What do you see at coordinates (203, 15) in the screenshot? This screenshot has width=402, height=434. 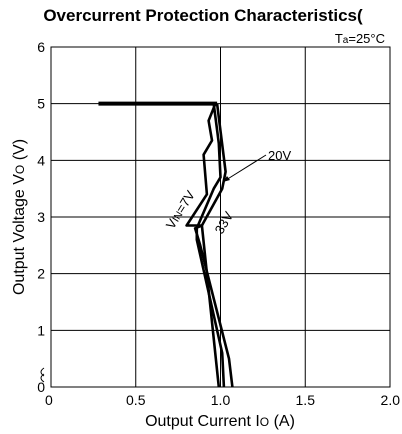 I see `chart-title: Overcurrent Protection Characteristics(` at bounding box center [203, 15].